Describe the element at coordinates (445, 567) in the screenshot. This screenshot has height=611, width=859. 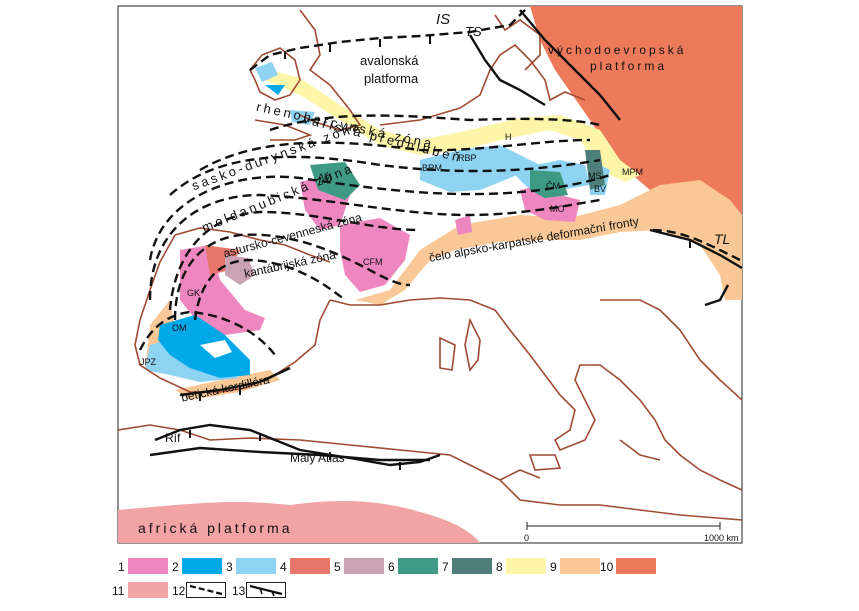
I see `legend-num-7: 7` at that location.